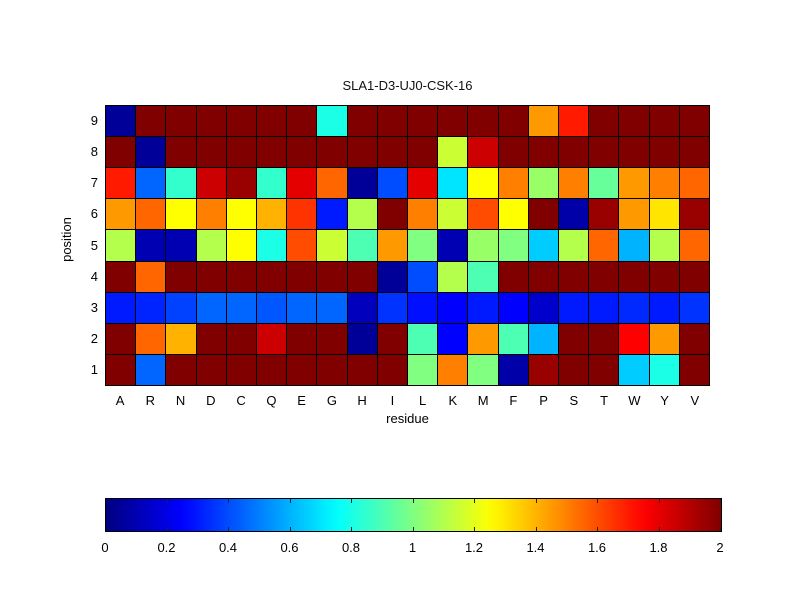 The image size is (800, 600). What do you see at coordinates (658, 547) in the screenshot?
I see `colorbar-tick-label: 1.8` at bounding box center [658, 547].